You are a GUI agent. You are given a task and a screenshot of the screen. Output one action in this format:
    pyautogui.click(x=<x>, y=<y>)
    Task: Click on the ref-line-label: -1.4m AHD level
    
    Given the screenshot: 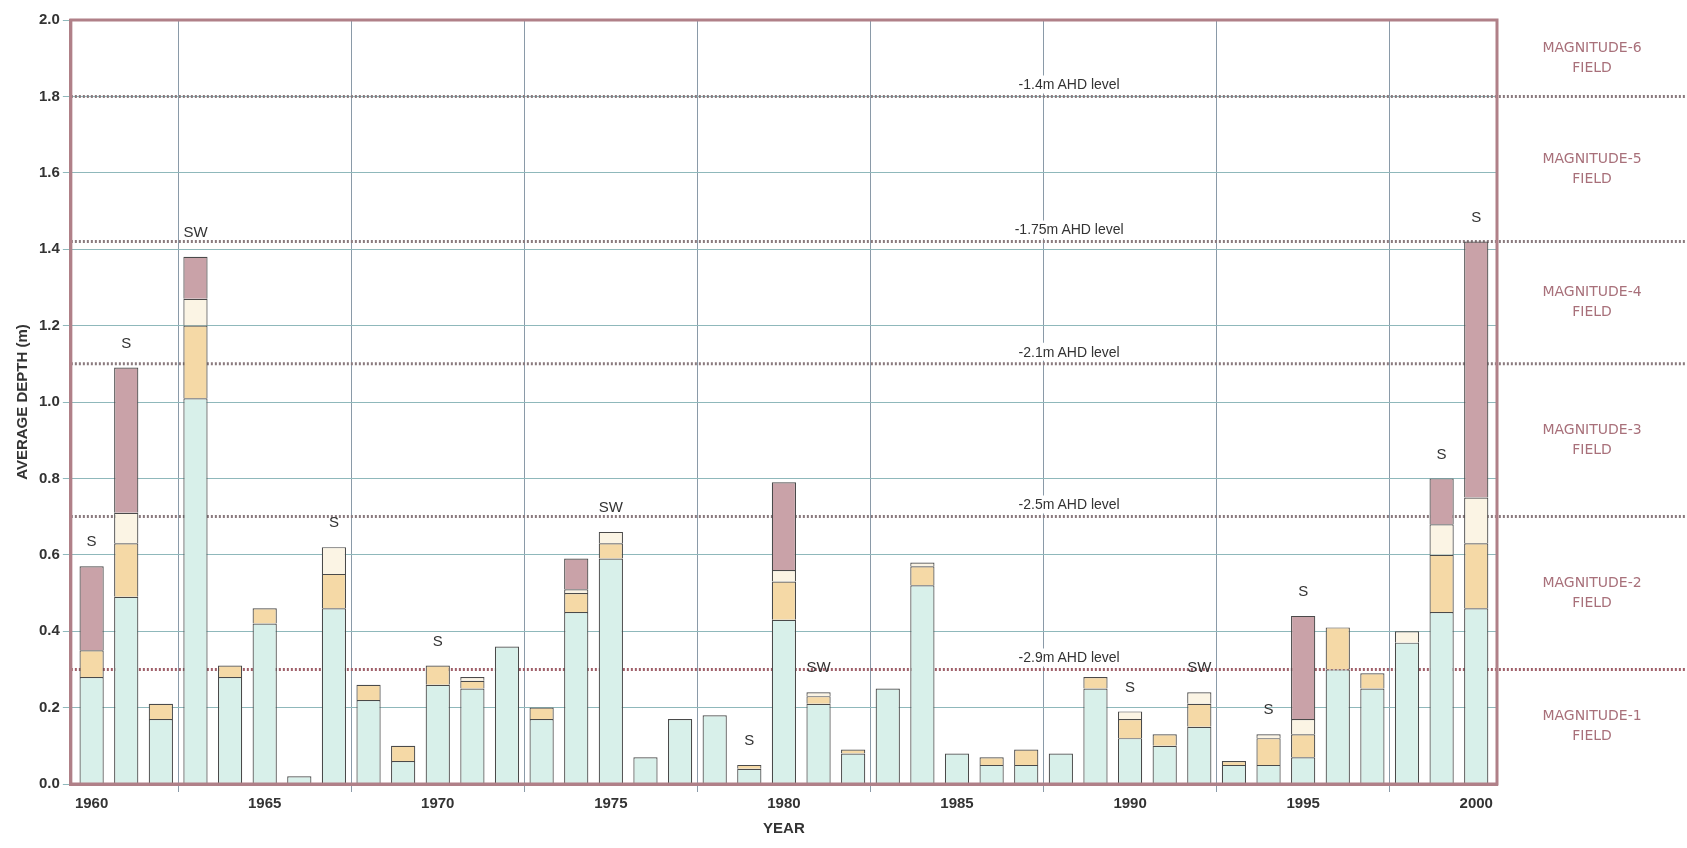 What is the action you would take?
    pyautogui.click(x=1069, y=84)
    